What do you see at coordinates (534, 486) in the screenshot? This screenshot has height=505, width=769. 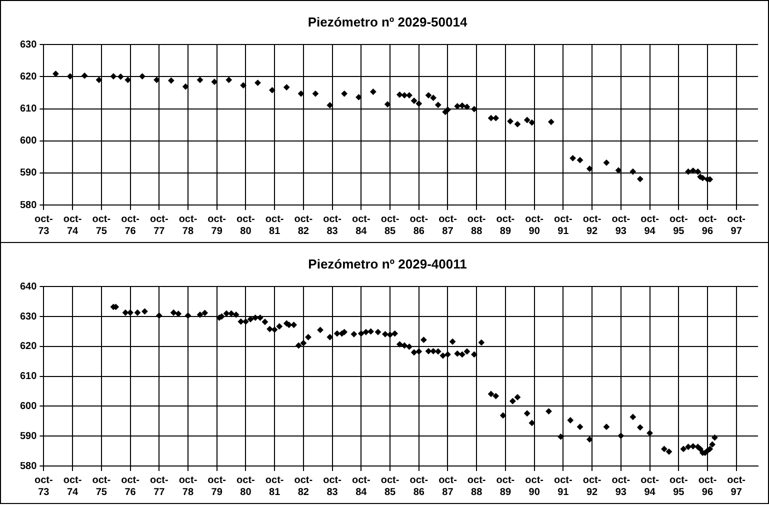 I see `x-tick-label: oct-90` at bounding box center [534, 486].